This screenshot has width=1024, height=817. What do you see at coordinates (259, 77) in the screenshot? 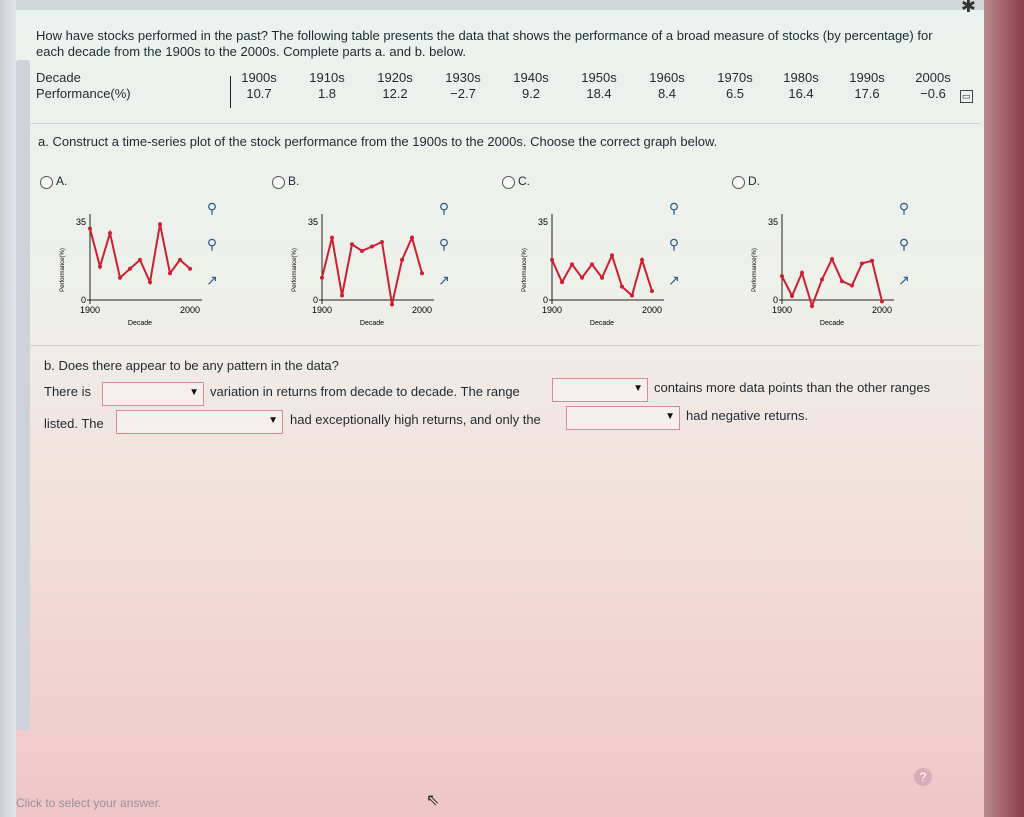
I see `table-decade-cell: 1900s` at bounding box center [259, 77].